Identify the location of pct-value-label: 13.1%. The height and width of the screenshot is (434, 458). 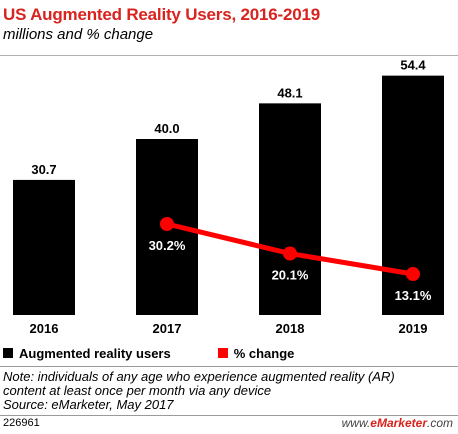
(413, 295).